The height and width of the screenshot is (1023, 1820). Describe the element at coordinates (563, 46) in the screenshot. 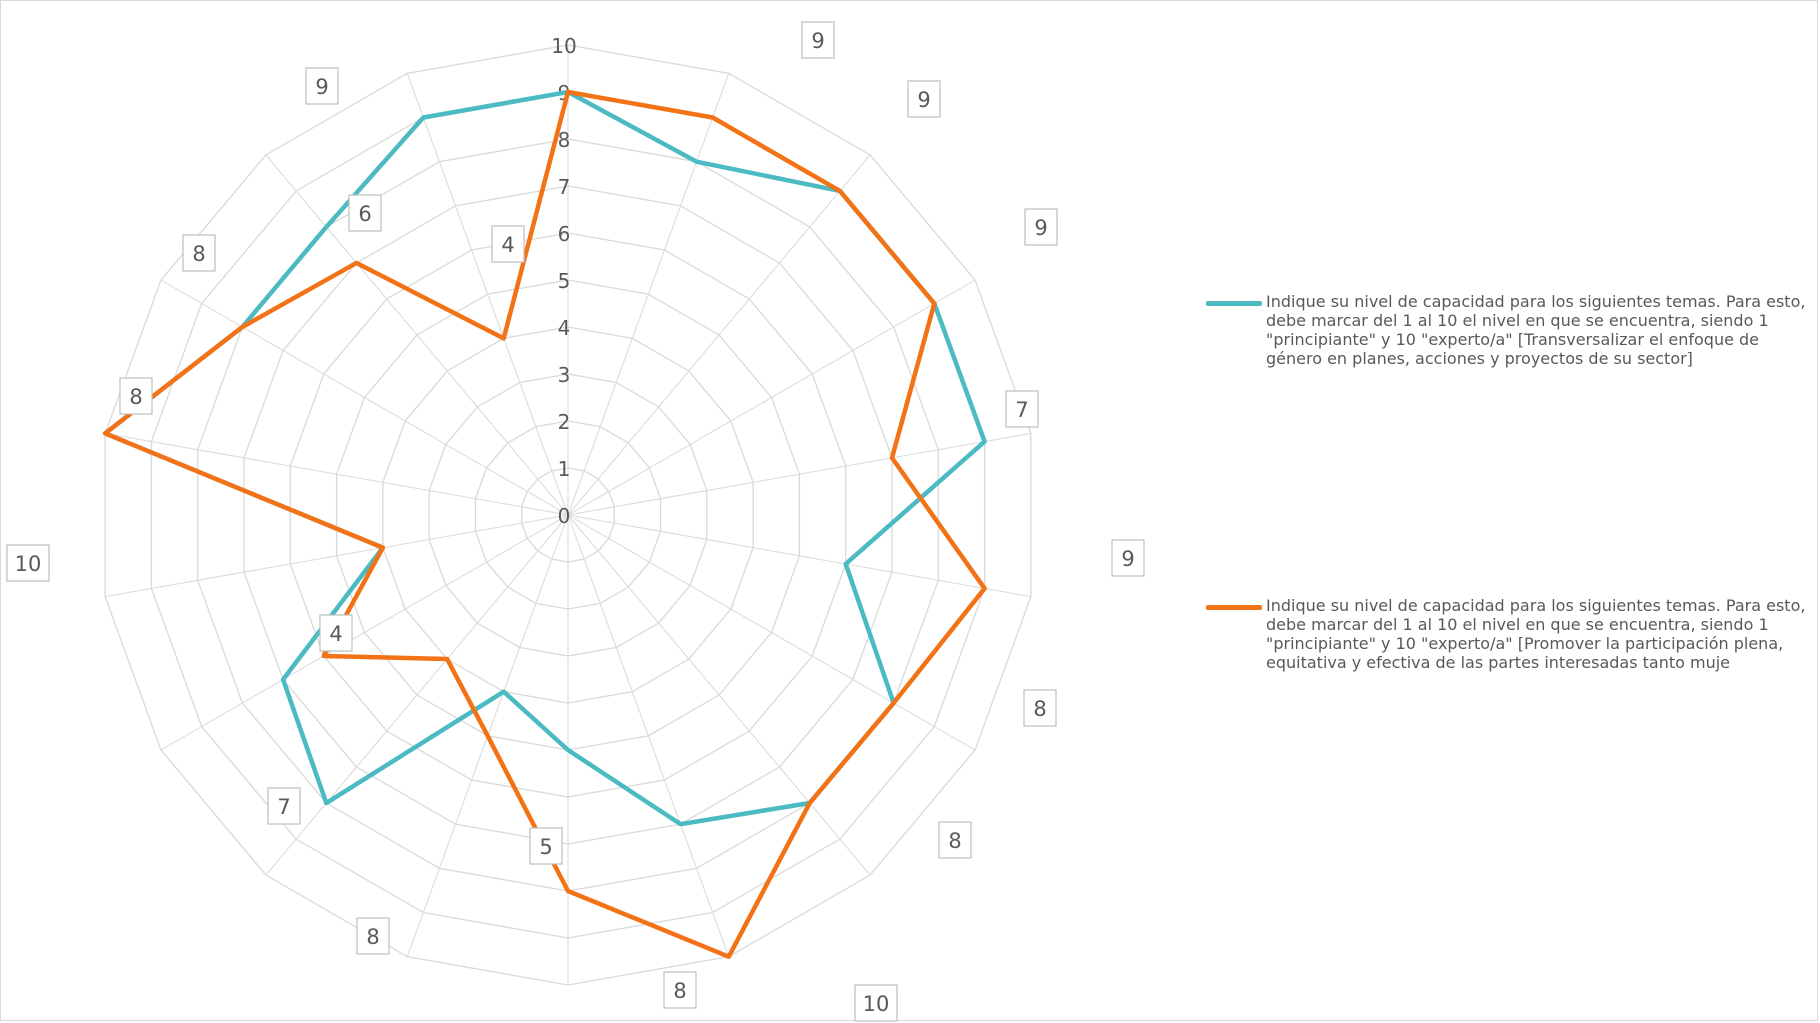

I see `ring-label: 10` at that location.